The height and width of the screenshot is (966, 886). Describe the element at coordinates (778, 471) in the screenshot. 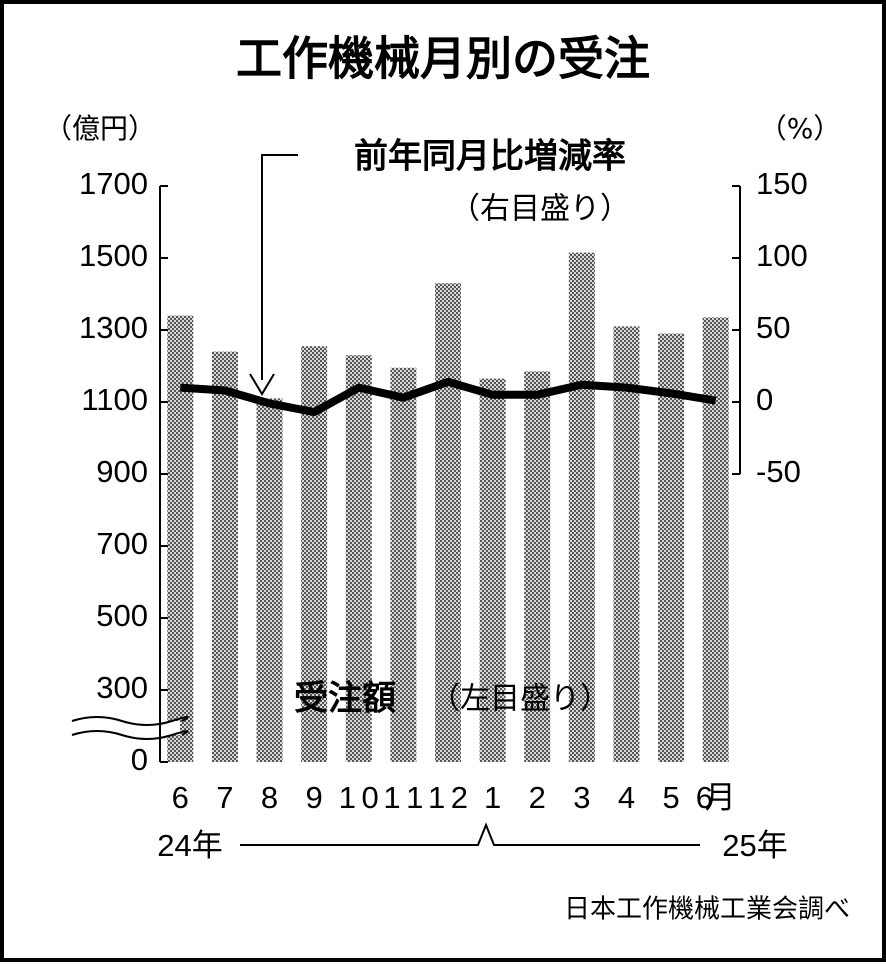

I see `y2-tick-label: -50` at that location.